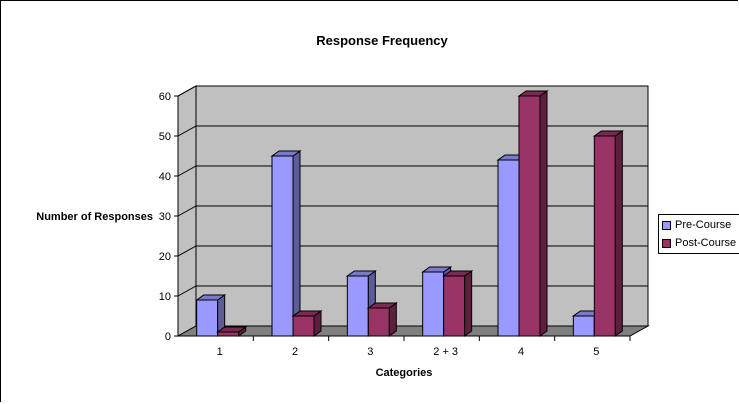 This screenshot has width=739, height=404. What do you see at coordinates (370, 352) in the screenshot?
I see `x-tick-label: 3` at bounding box center [370, 352].